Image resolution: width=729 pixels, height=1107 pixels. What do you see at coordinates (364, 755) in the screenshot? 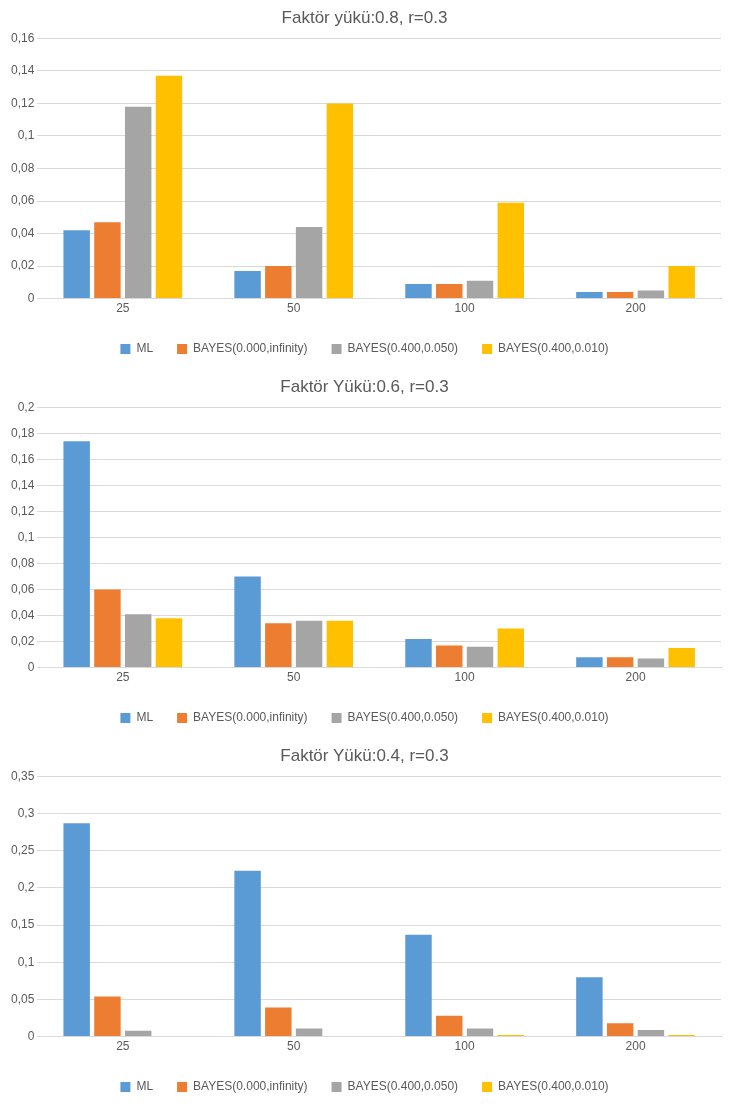
I see `chart-title: Faktör Yükü:0.4, r=0.3` at bounding box center [364, 755].